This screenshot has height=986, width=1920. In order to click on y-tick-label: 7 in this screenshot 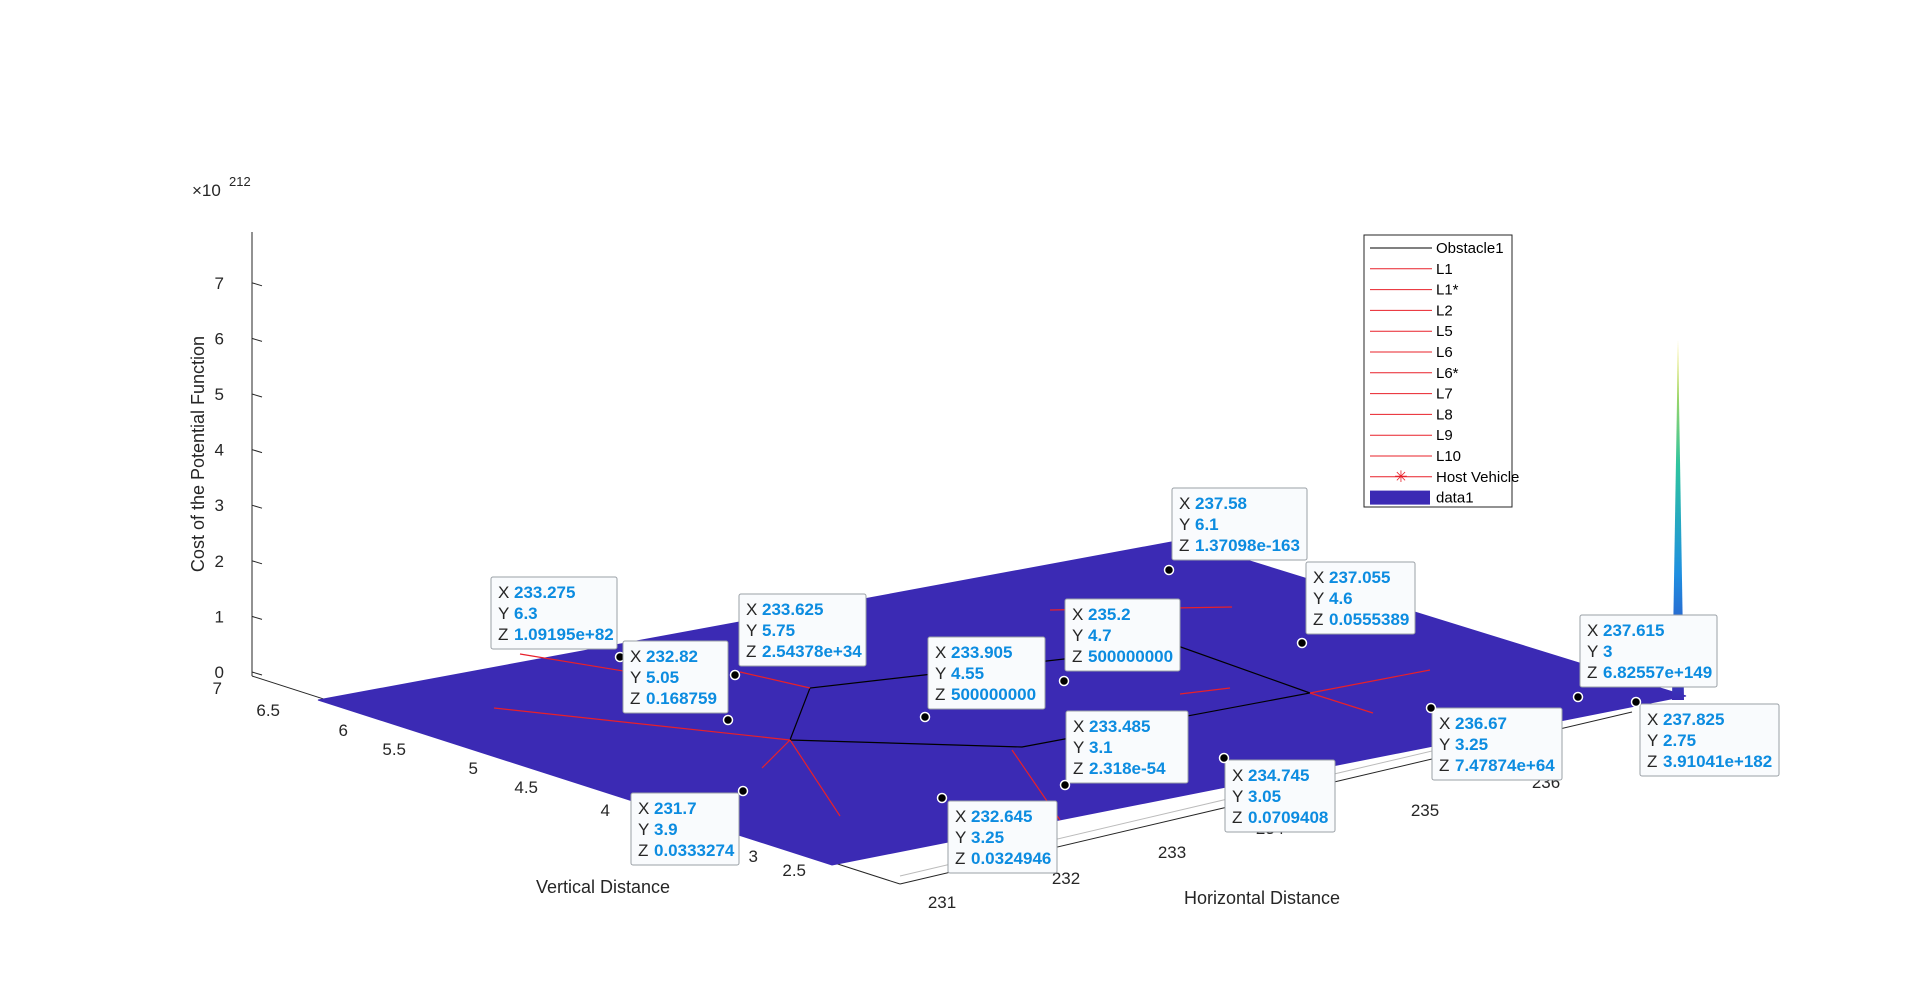, I will do `click(217, 688)`.